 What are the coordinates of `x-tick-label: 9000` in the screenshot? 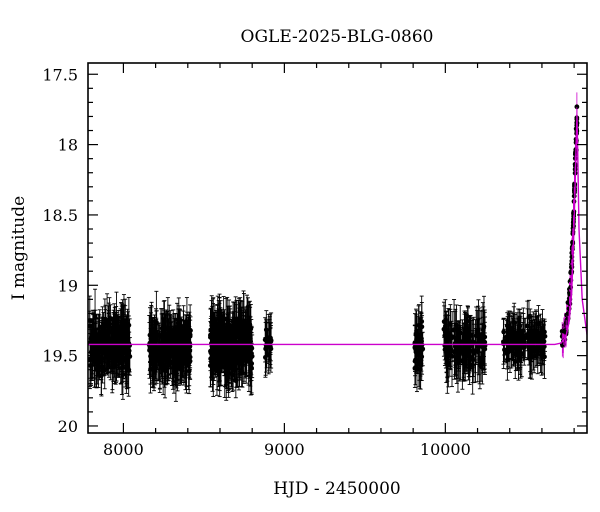 It's located at (284, 449).